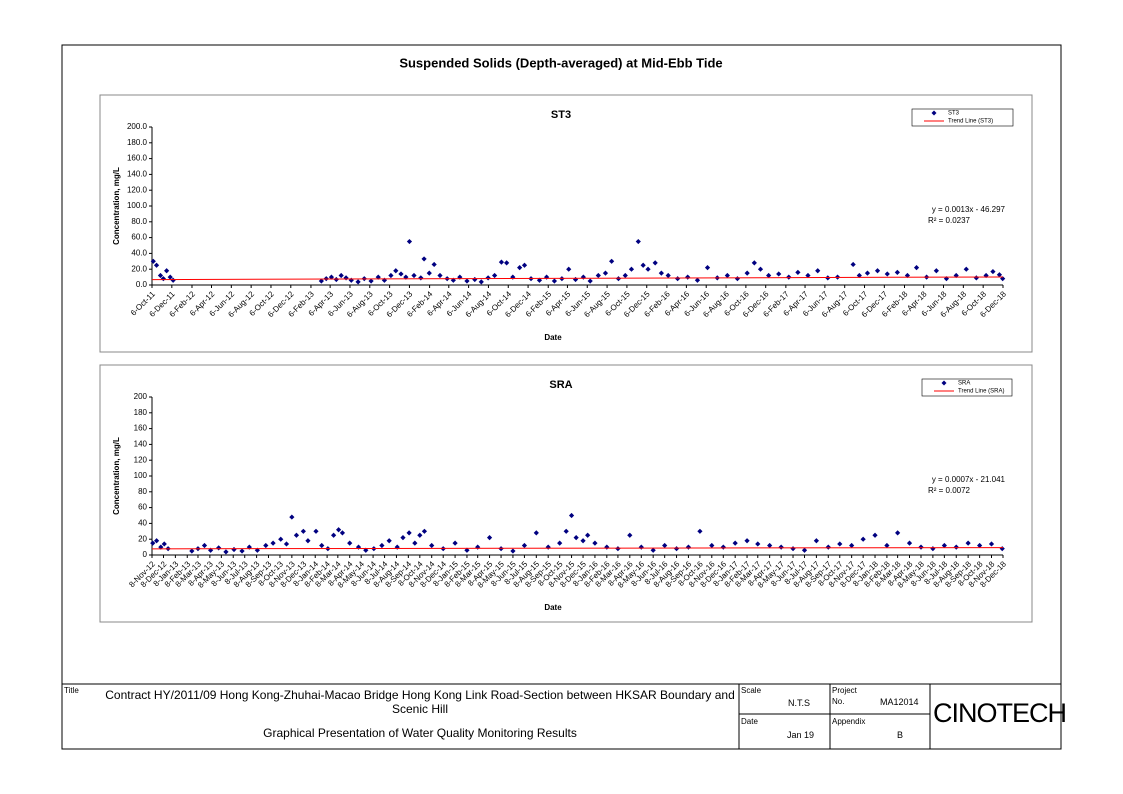 Image resolution: width=1123 pixels, height=794 pixels. Describe the element at coordinates (71, 690) in the screenshot. I see `title-label: Title` at that location.